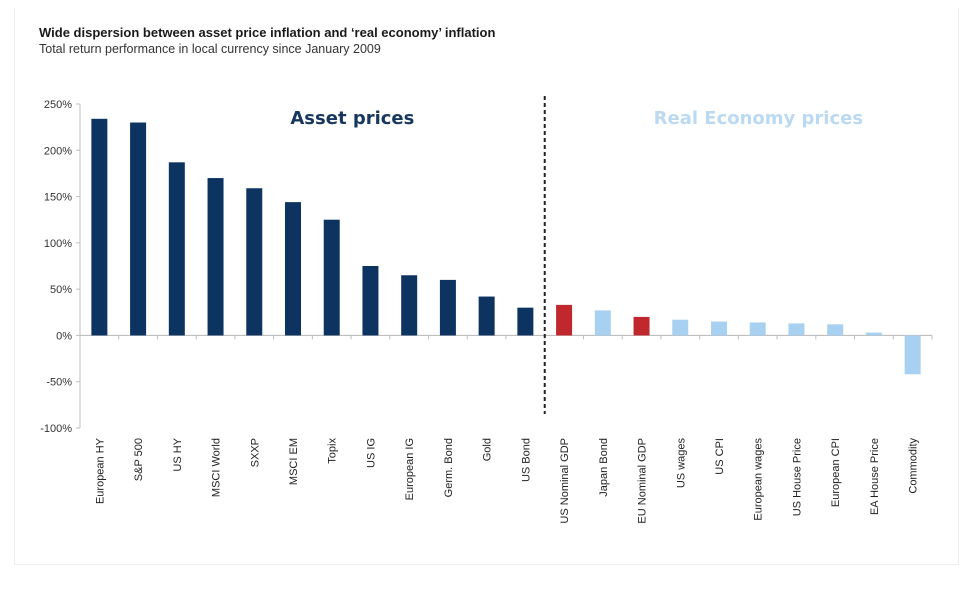 The image size is (975, 598). I want to click on x-tick-label: Japan Bond, so click(604, 467).